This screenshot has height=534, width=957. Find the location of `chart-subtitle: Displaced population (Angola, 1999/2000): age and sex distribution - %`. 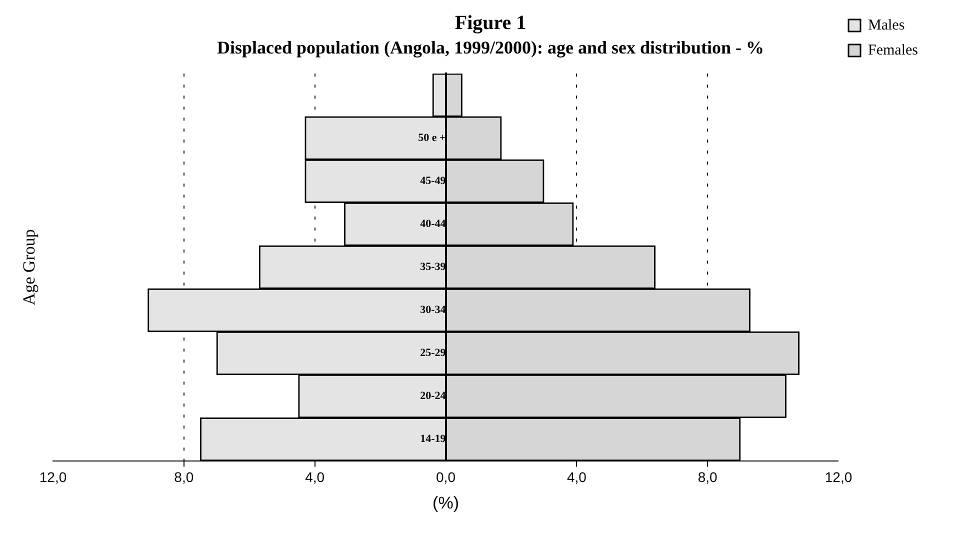

chart-subtitle: Displaced population (Angola, 1999/2000): age and sex distribution - % is located at coordinates (490, 47).